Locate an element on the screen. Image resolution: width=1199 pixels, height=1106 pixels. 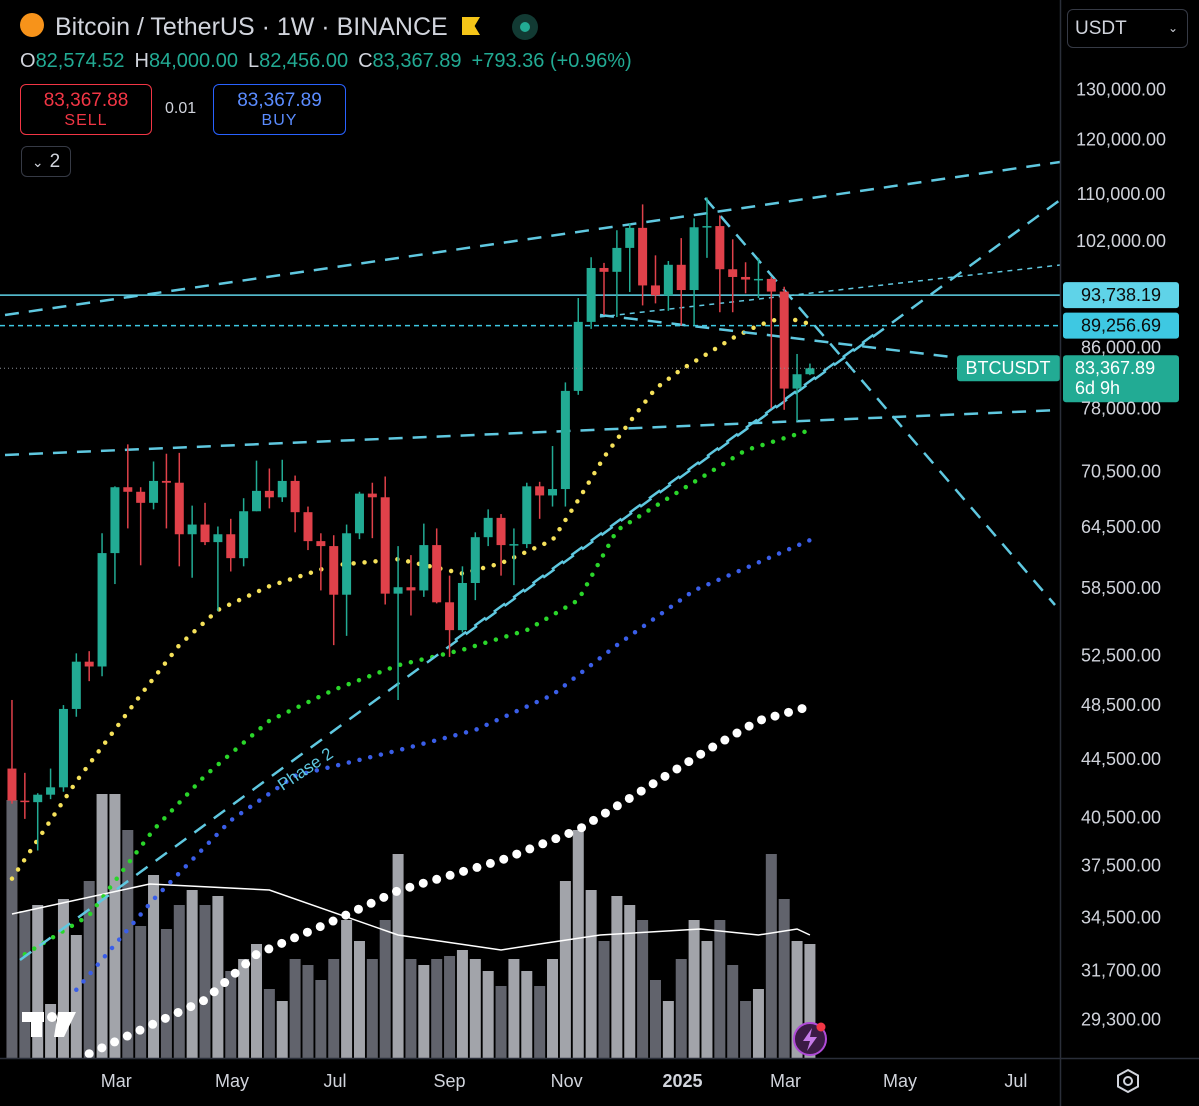
indicators-toggle: ⌄ 2 is located at coordinates (46, 161).